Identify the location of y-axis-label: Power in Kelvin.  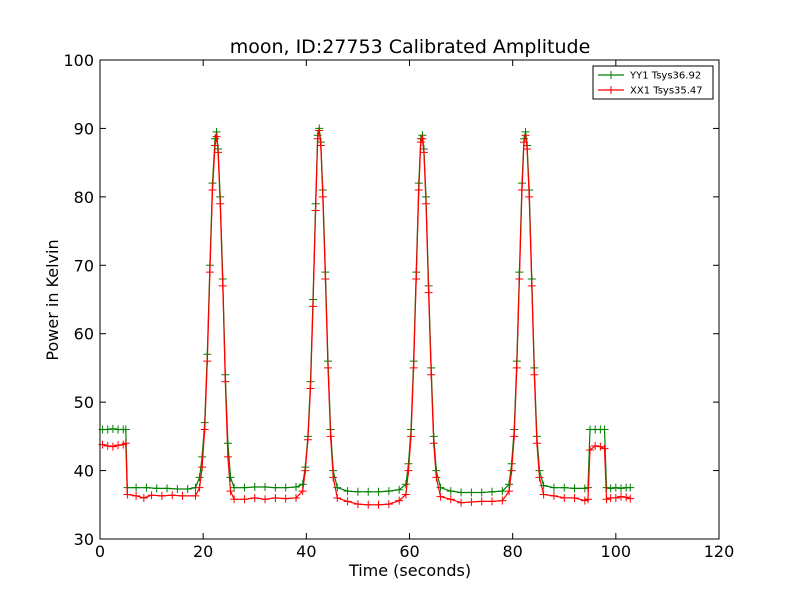
(52, 299).